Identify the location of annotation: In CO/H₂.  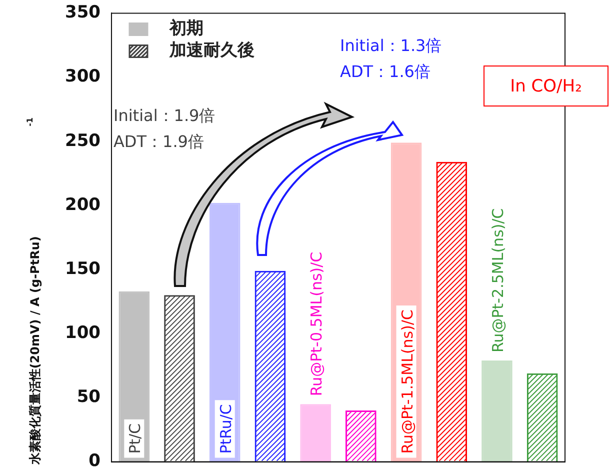
(546, 86).